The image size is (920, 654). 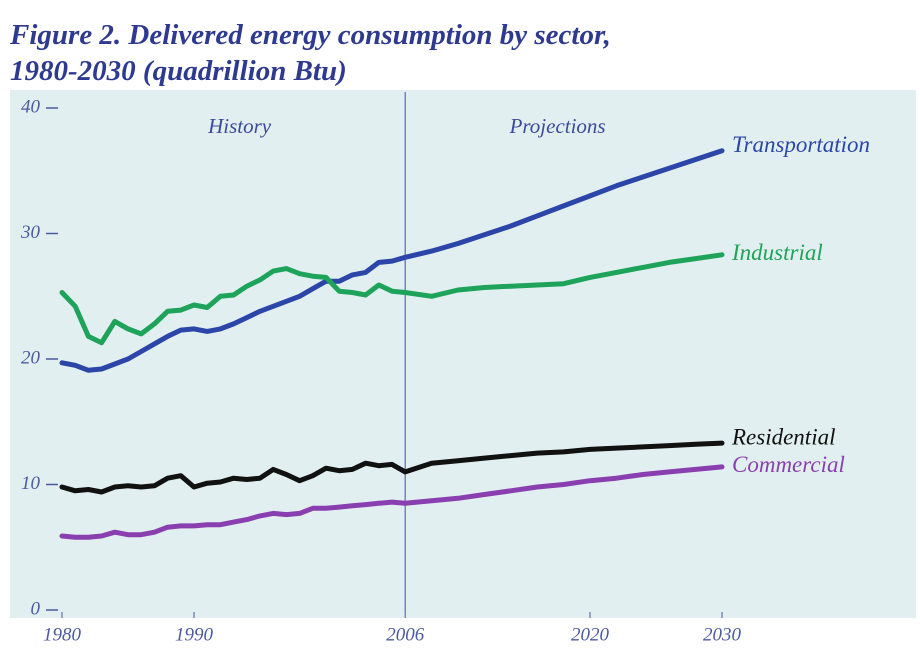 What do you see at coordinates (777, 252) in the screenshot?
I see `series-label: Industrial` at bounding box center [777, 252].